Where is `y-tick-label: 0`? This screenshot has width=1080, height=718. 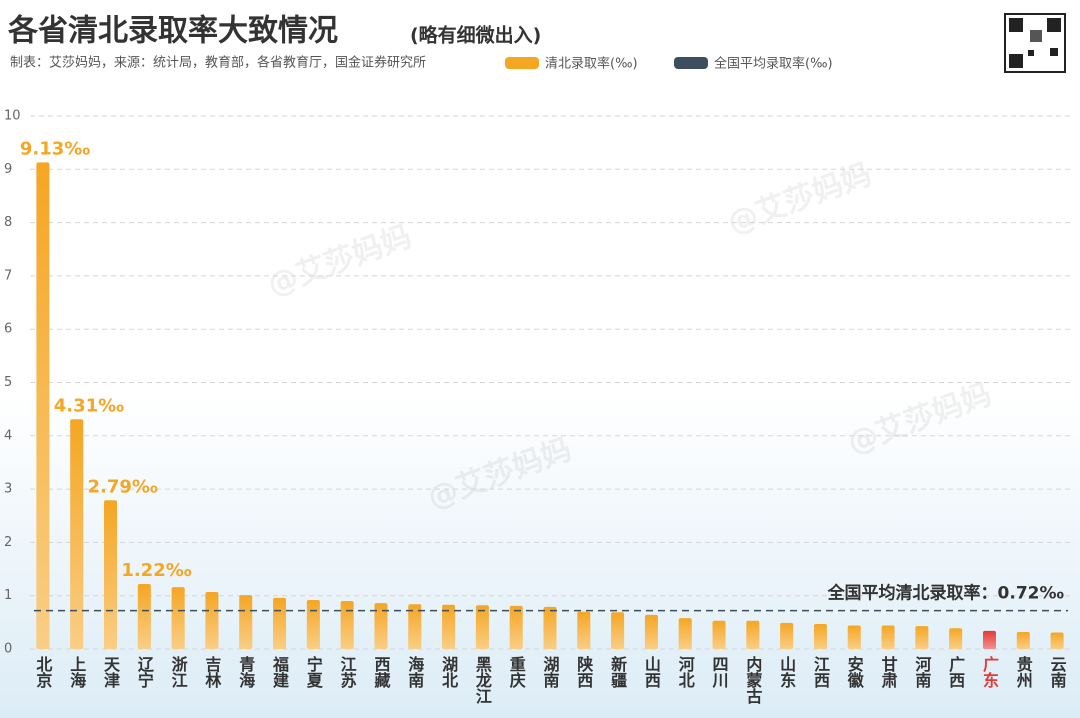
y-tick-label: 0 is located at coordinates (8, 649).